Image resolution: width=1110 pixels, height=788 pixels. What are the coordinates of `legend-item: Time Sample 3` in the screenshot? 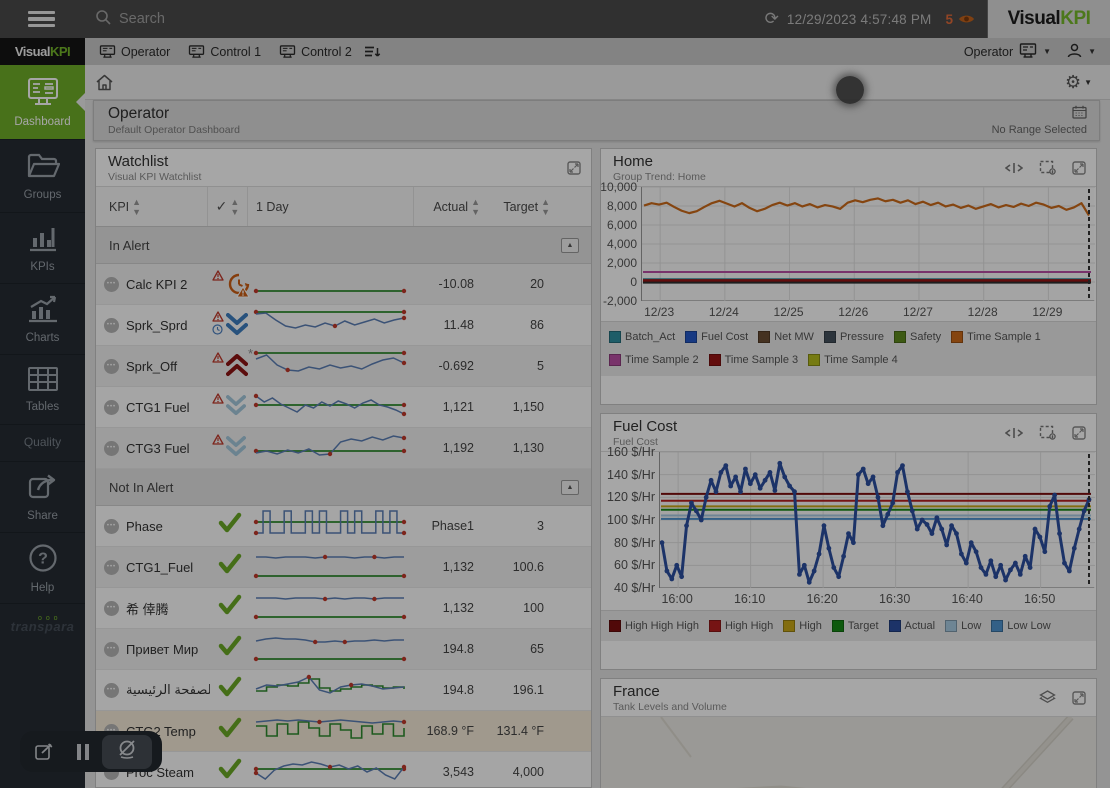 It's located at (753, 360).